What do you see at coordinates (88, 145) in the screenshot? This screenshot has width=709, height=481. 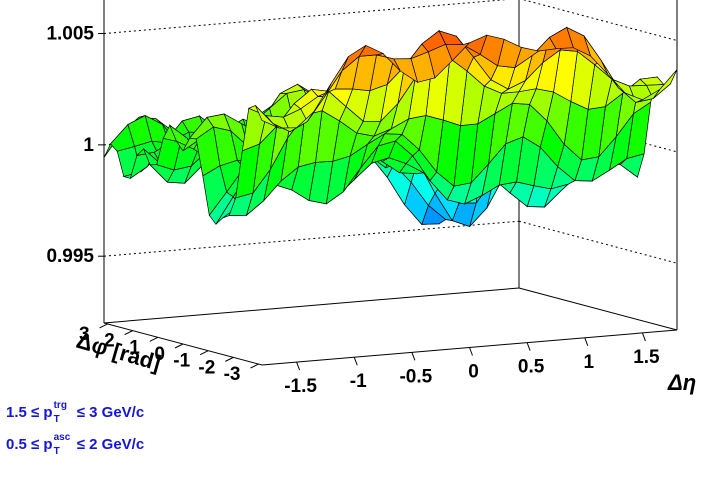 I see `z-tick-label: 1` at bounding box center [88, 145].